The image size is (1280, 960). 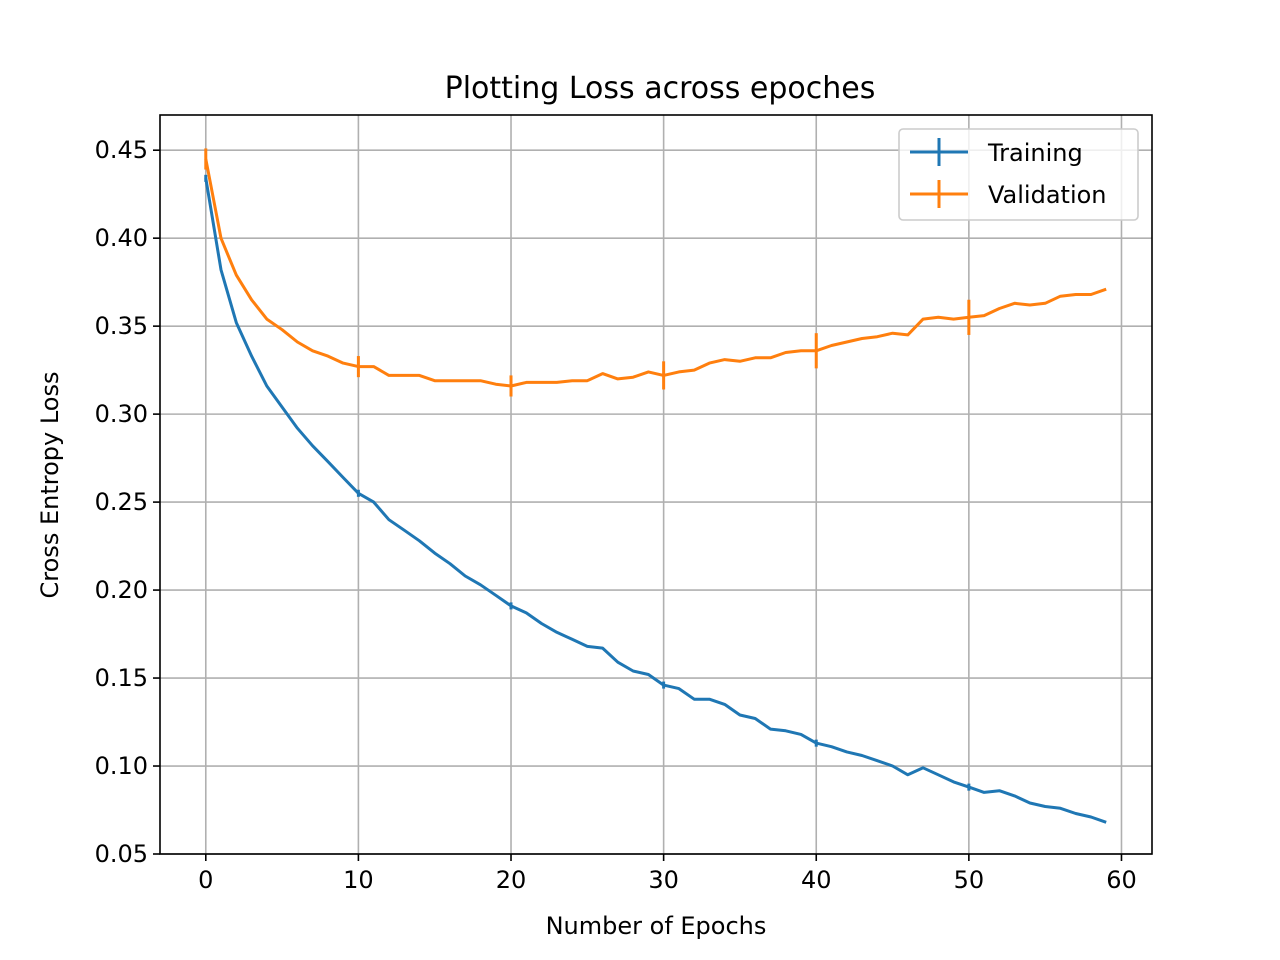 I want to click on y-tick-label: 0.10, so click(x=121, y=766).